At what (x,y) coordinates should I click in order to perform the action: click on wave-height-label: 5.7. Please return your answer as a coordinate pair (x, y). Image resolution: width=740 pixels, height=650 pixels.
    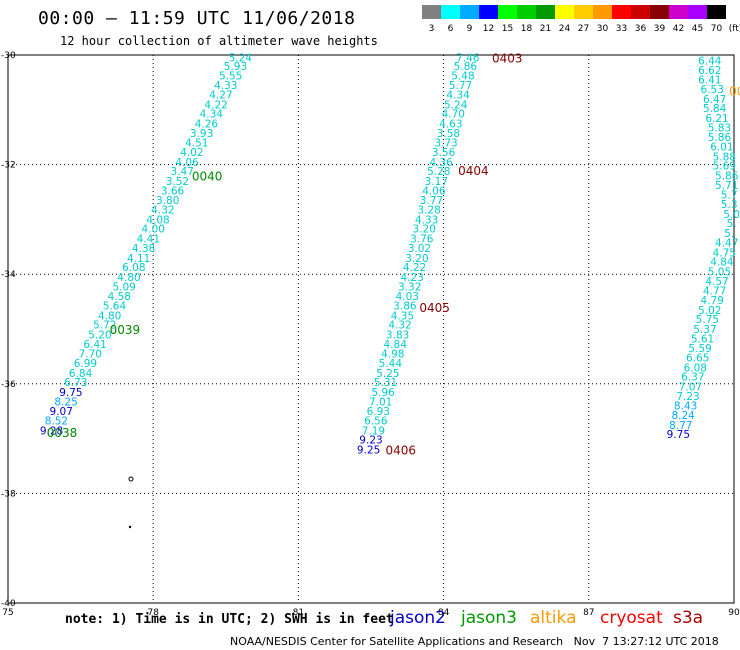
    Looking at the image, I should click on (729, 196).